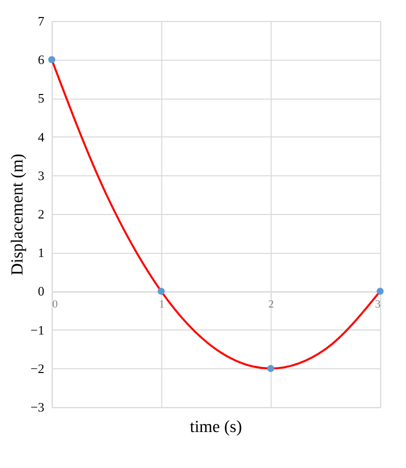 The height and width of the screenshot is (468, 406). I want to click on y-tick-label: 1, so click(41, 252).